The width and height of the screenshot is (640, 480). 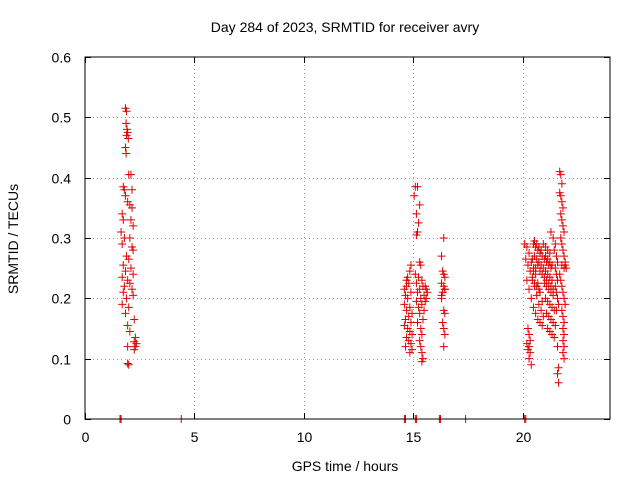 I want to click on x-tick-label: 20, so click(x=524, y=437).